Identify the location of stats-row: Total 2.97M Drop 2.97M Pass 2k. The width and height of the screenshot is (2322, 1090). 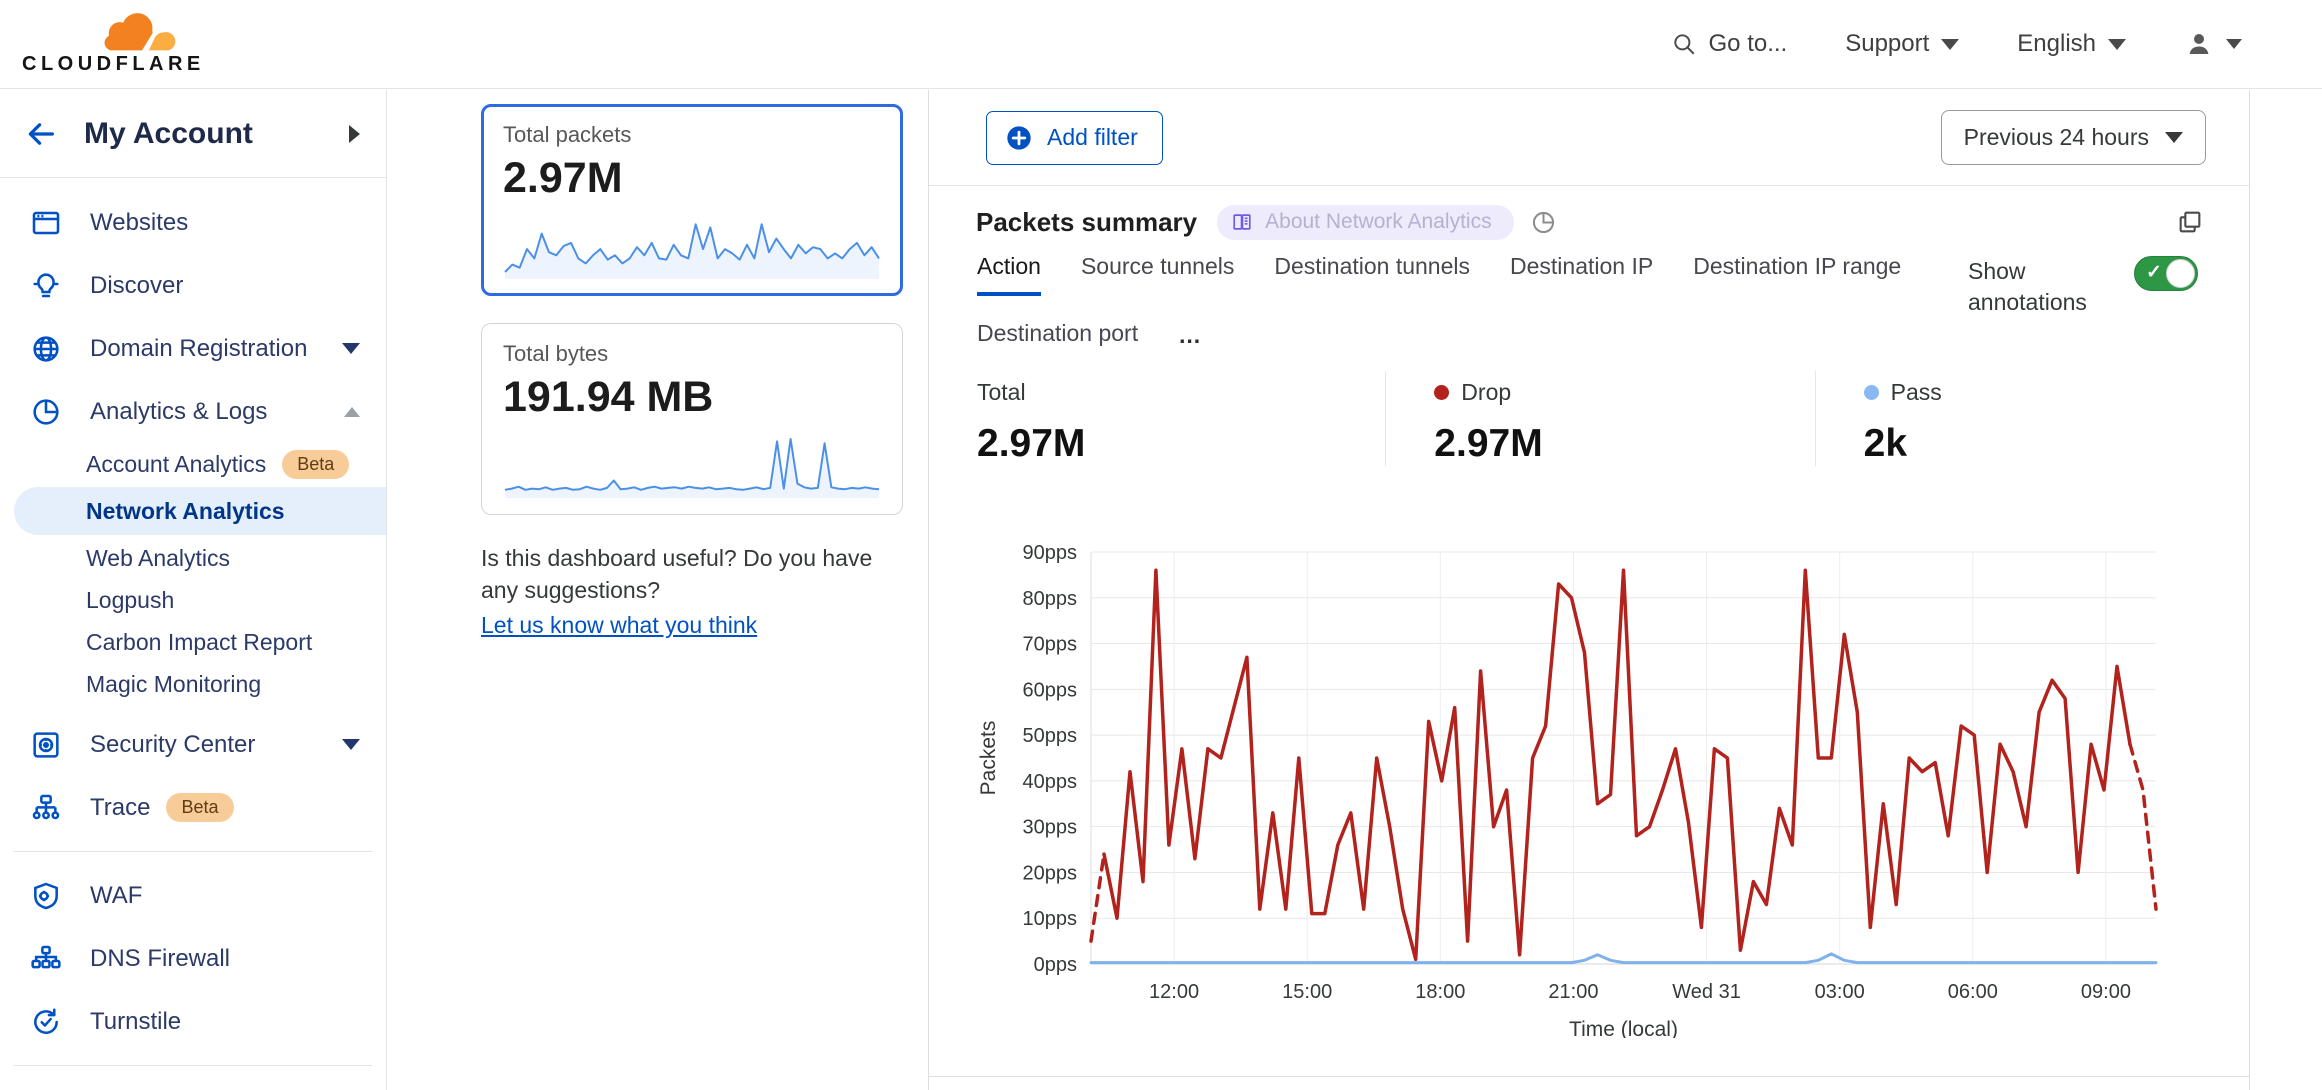
(1589, 418).